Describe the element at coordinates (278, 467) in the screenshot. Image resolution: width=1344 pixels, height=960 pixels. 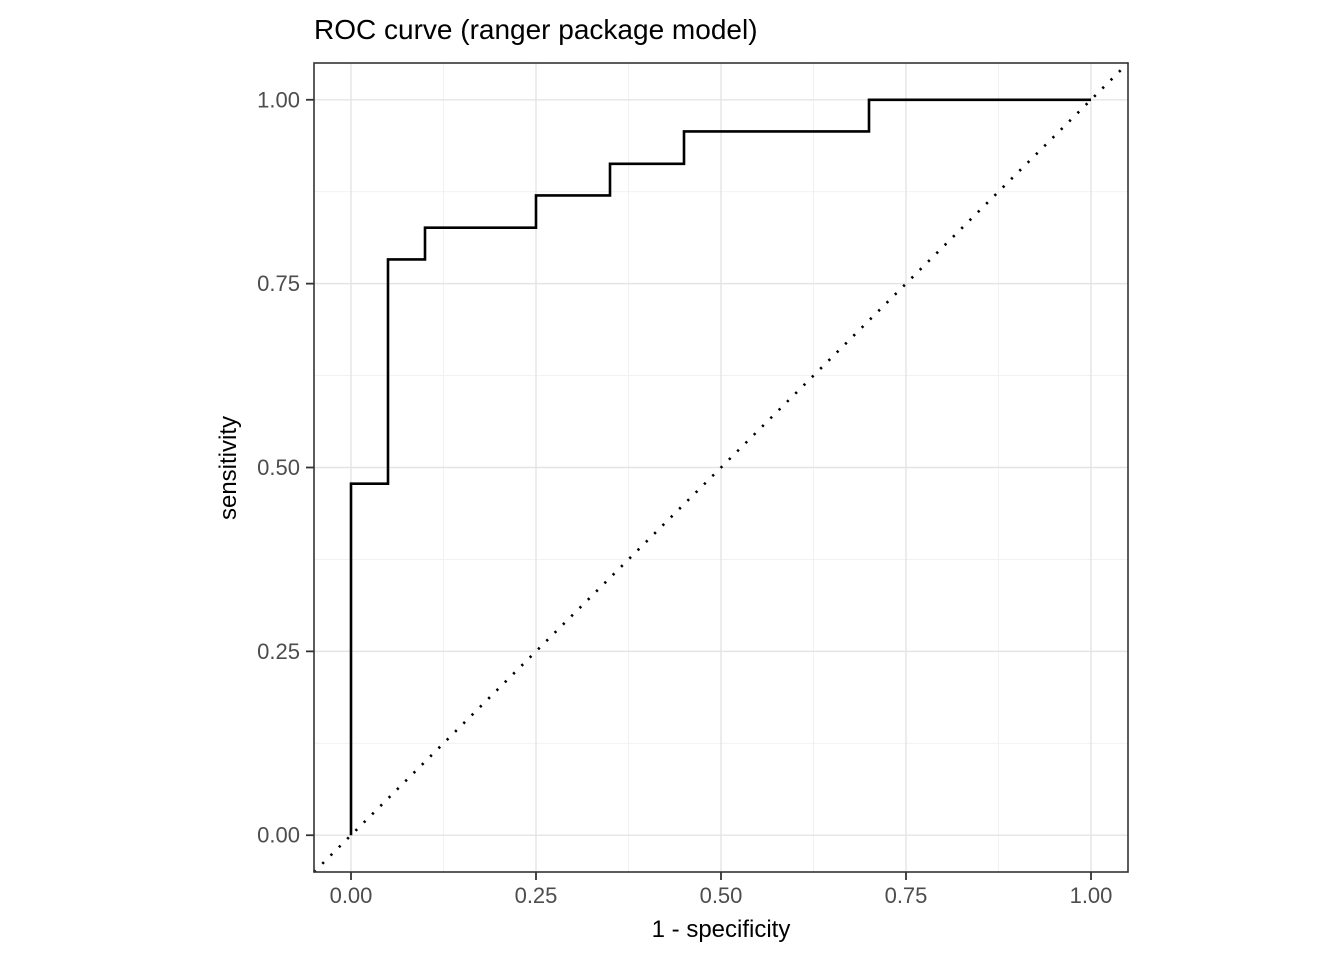
I see `y-tick-label: 0.50` at that location.